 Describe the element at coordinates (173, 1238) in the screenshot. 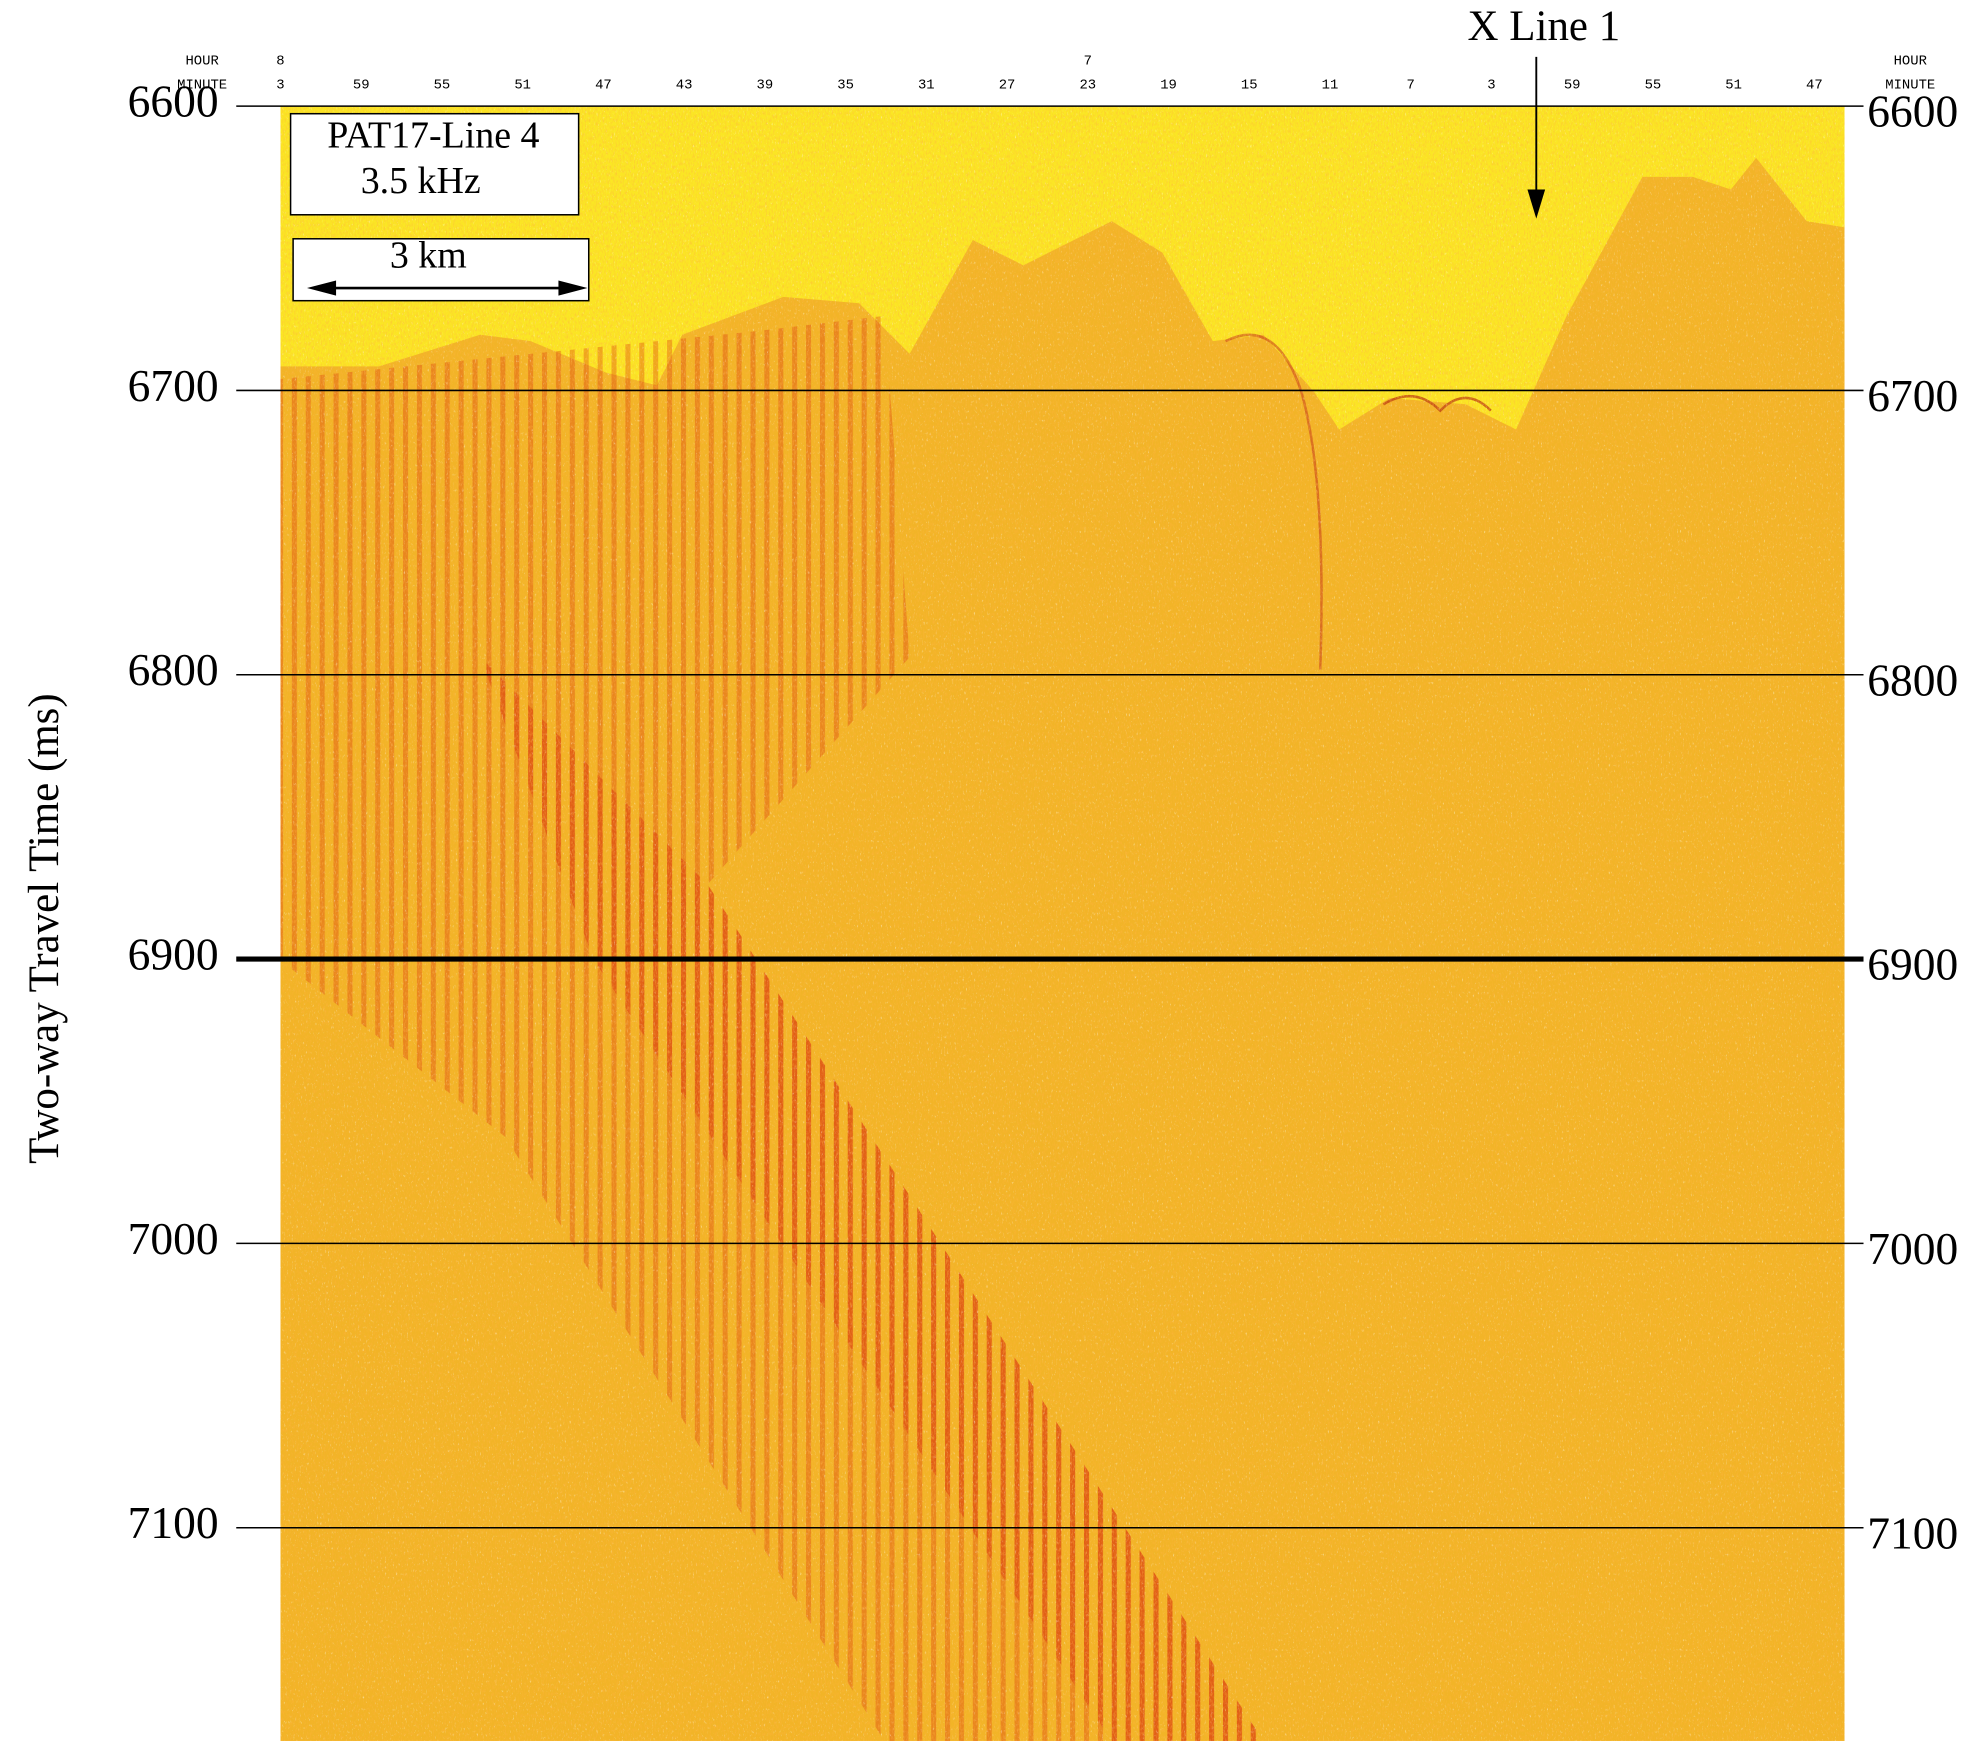

I see `y-tick-label: 7000` at that location.